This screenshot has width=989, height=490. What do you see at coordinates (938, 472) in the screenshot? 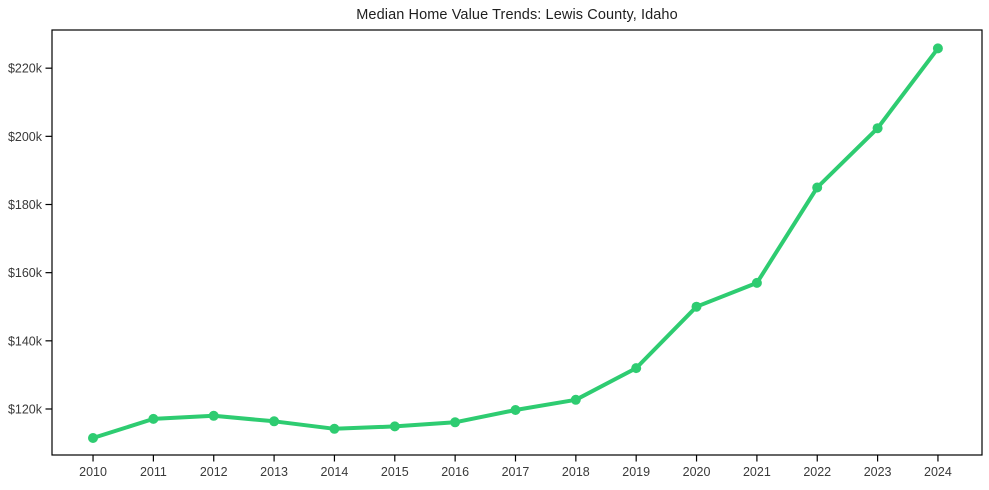
I see `x-tick-label: 2024` at bounding box center [938, 472].